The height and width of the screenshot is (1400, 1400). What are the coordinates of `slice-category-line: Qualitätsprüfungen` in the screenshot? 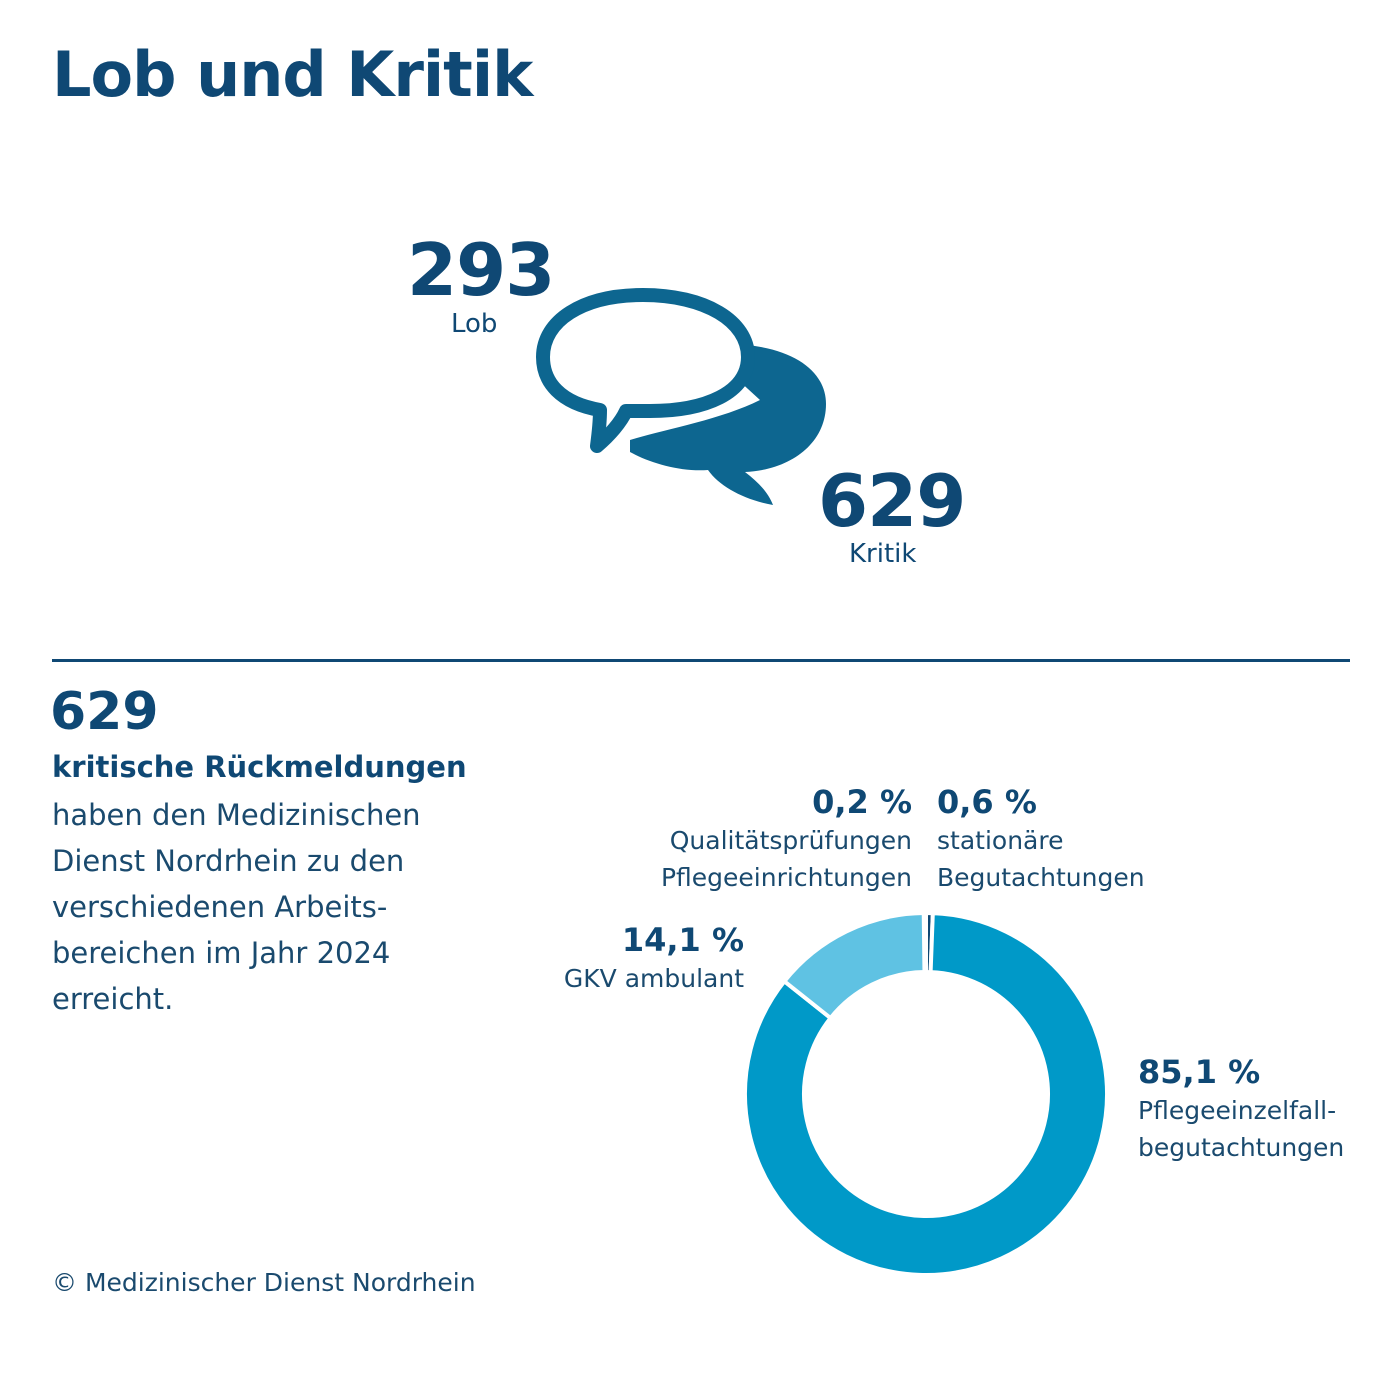 It's located at (790, 840).